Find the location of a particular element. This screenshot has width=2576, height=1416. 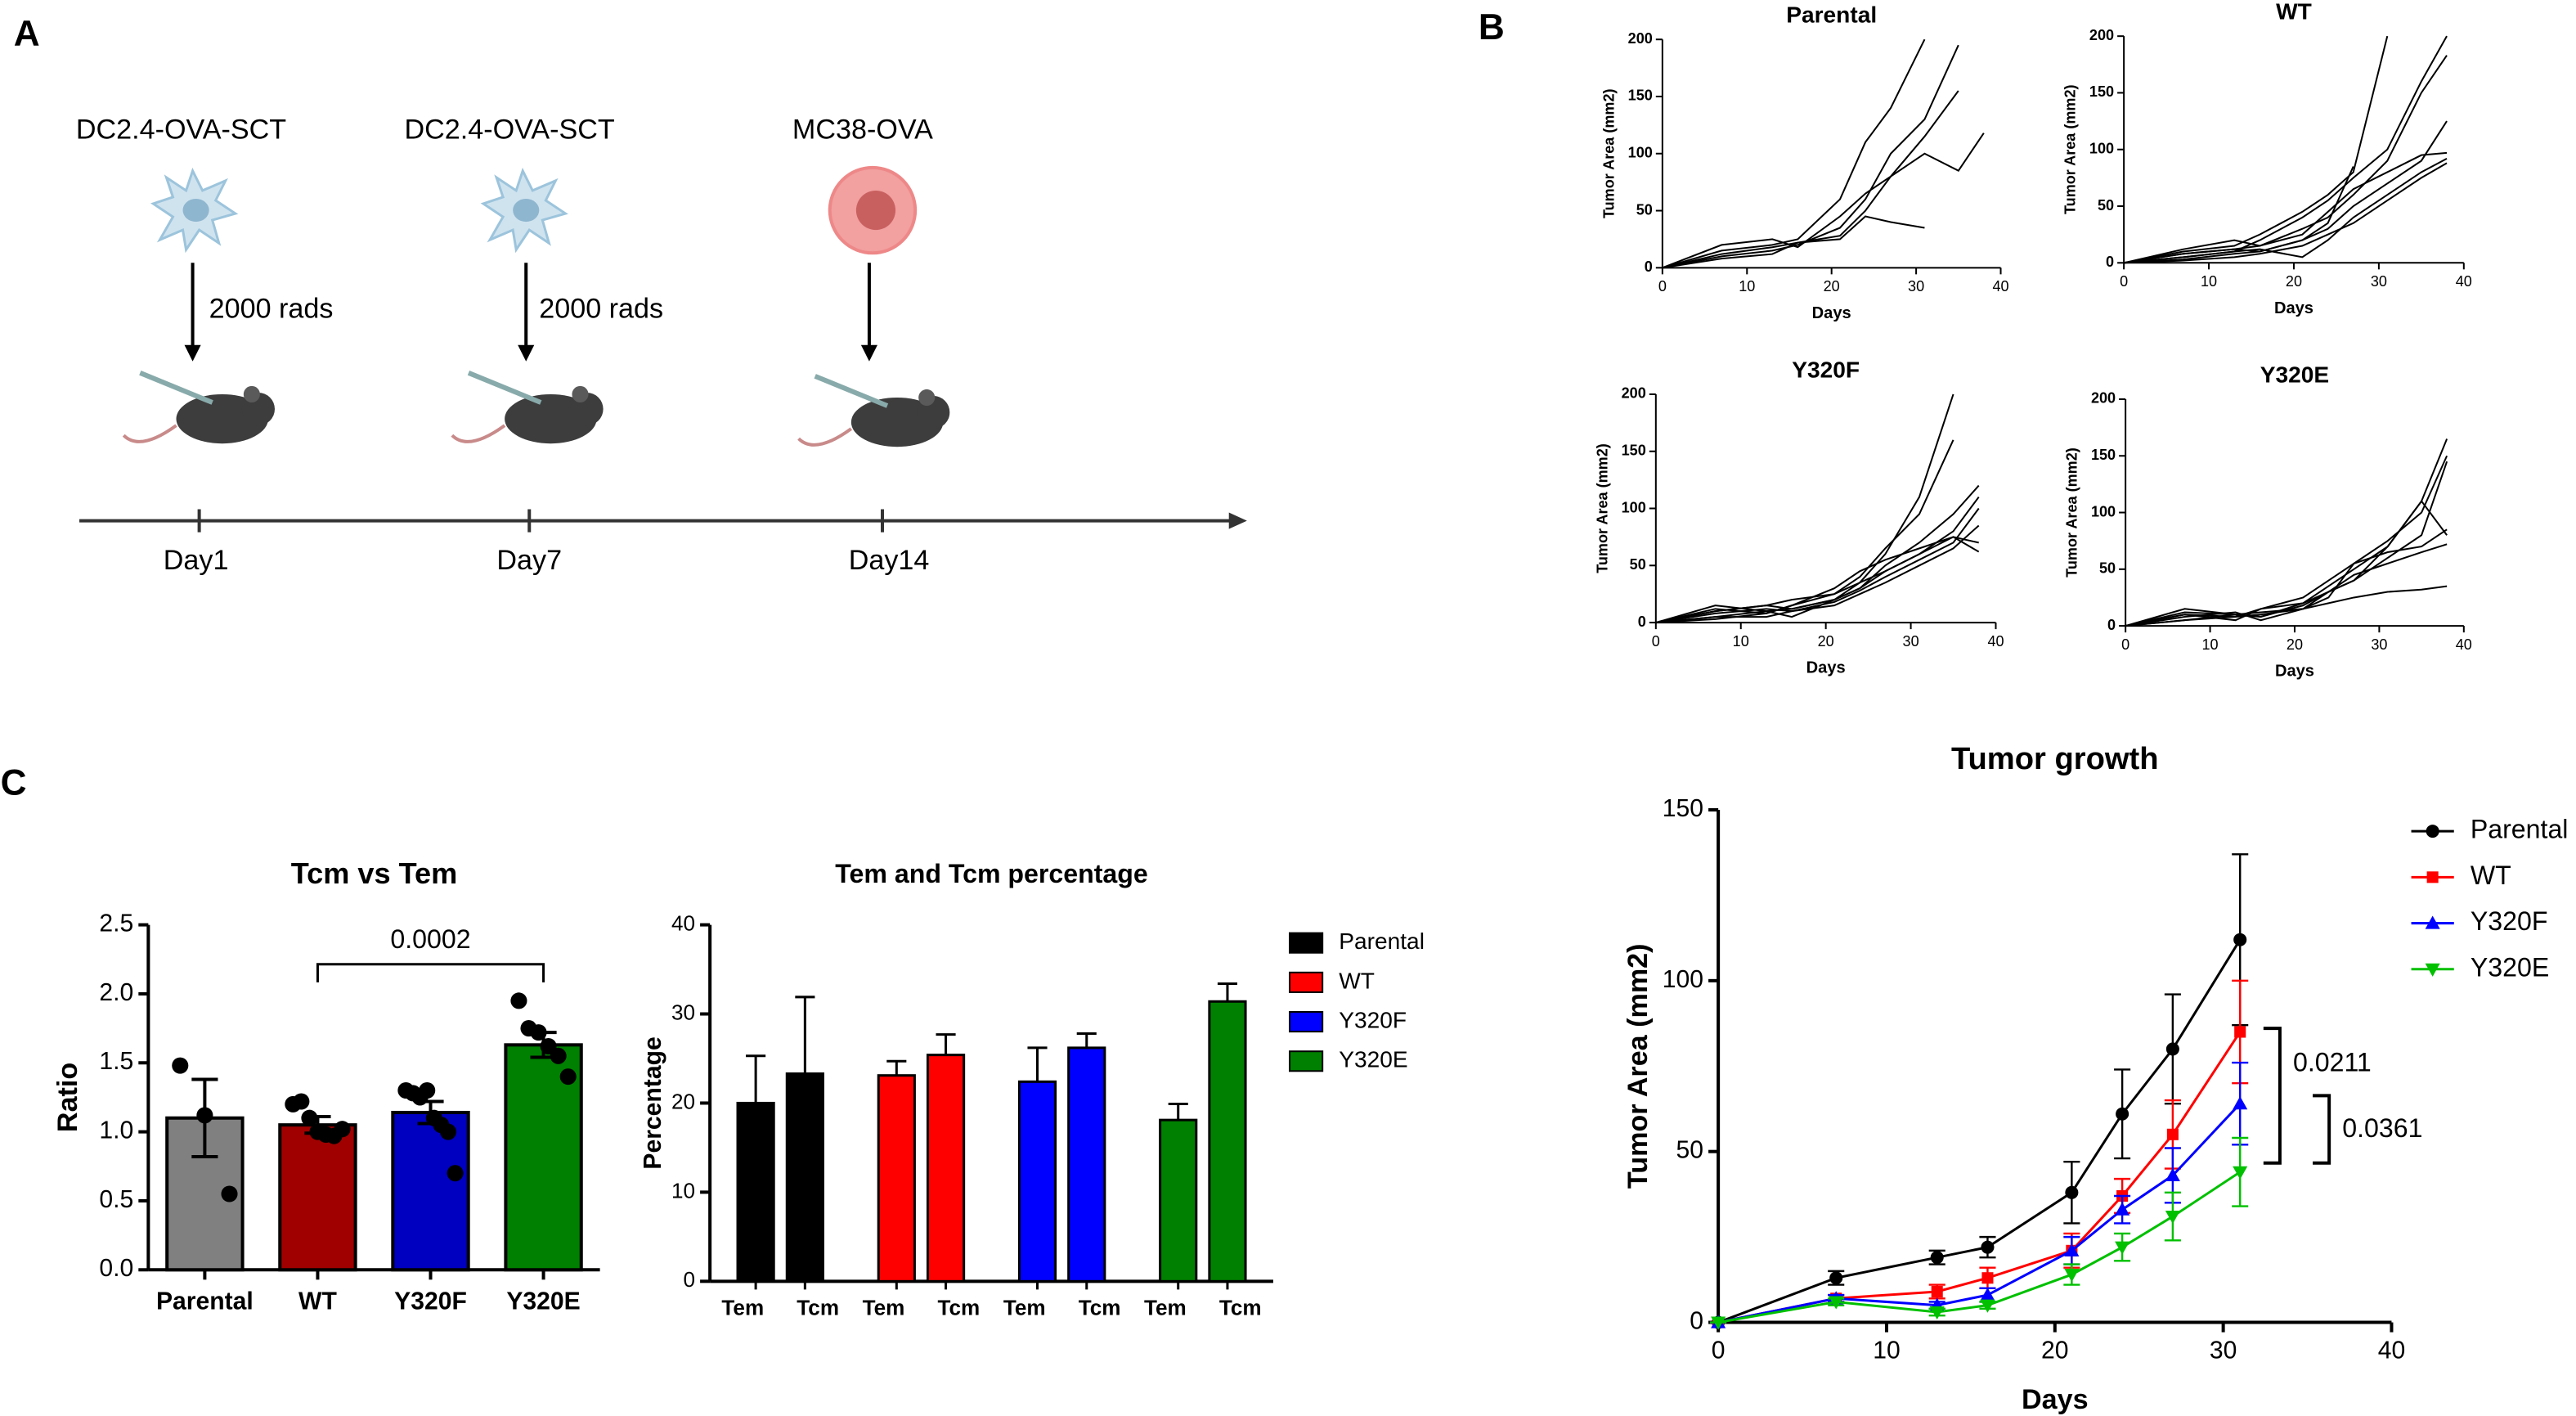

legend-label: Y320F is located at coordinates (1373, 1019).